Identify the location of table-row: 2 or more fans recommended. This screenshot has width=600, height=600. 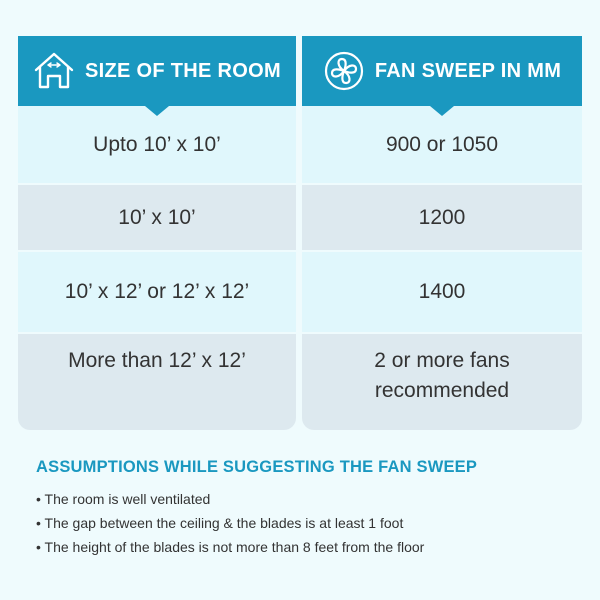
(442, 382).